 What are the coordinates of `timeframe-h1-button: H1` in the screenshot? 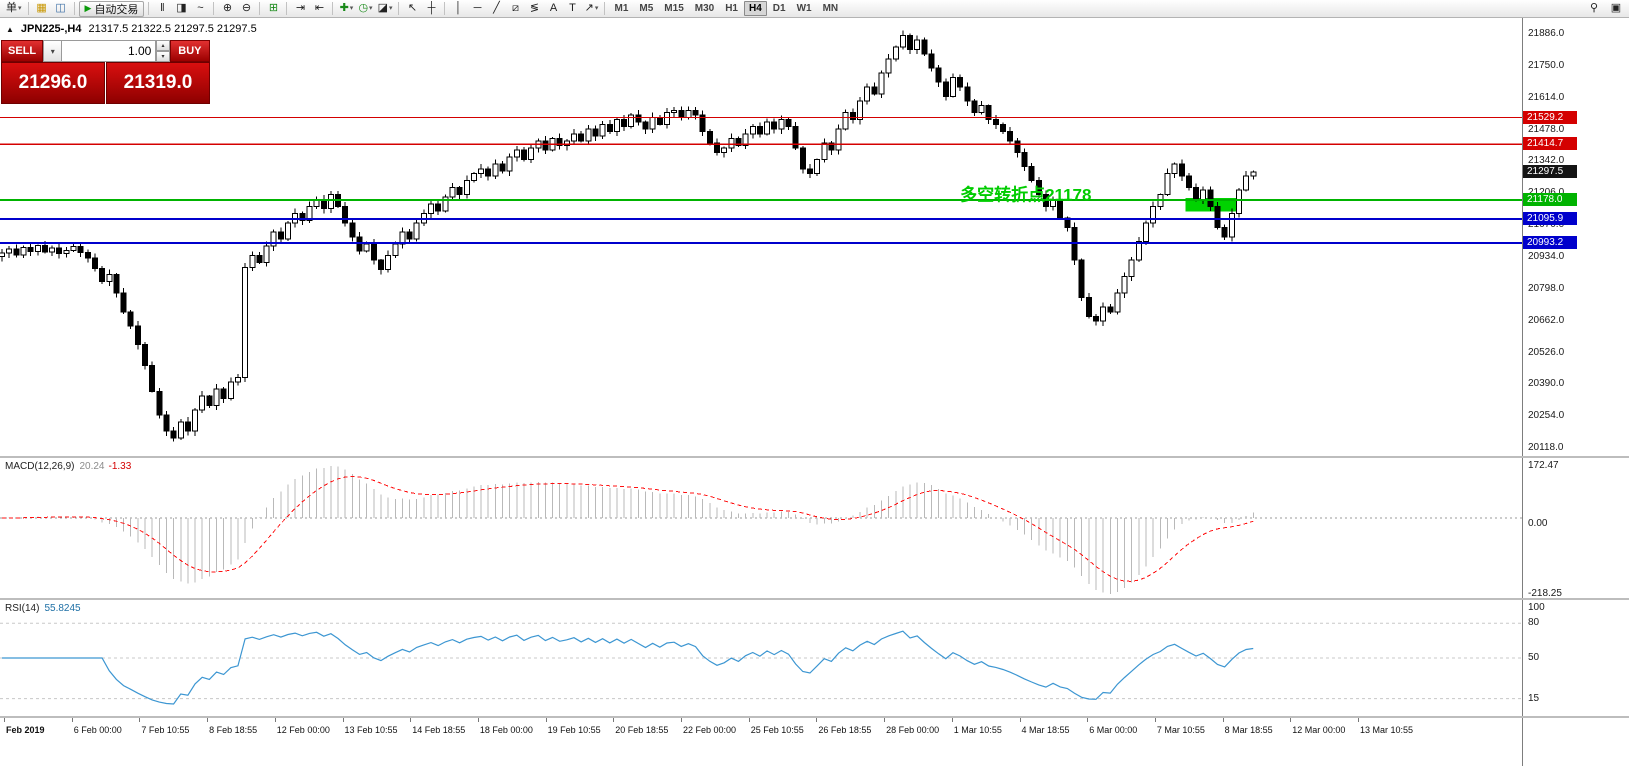 It's located at (731, 8).